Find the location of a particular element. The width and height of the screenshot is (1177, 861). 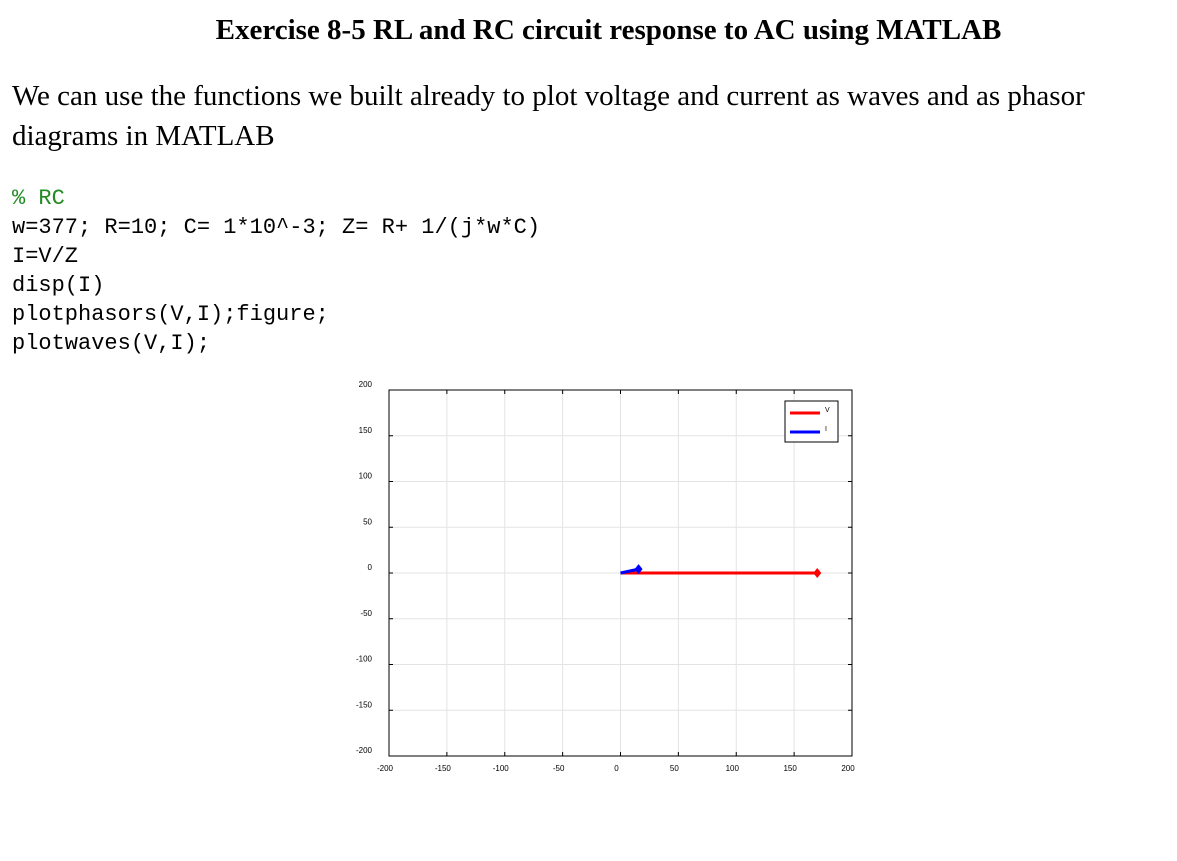

y-tick-label: -50 is located at coordinates (366, 613).